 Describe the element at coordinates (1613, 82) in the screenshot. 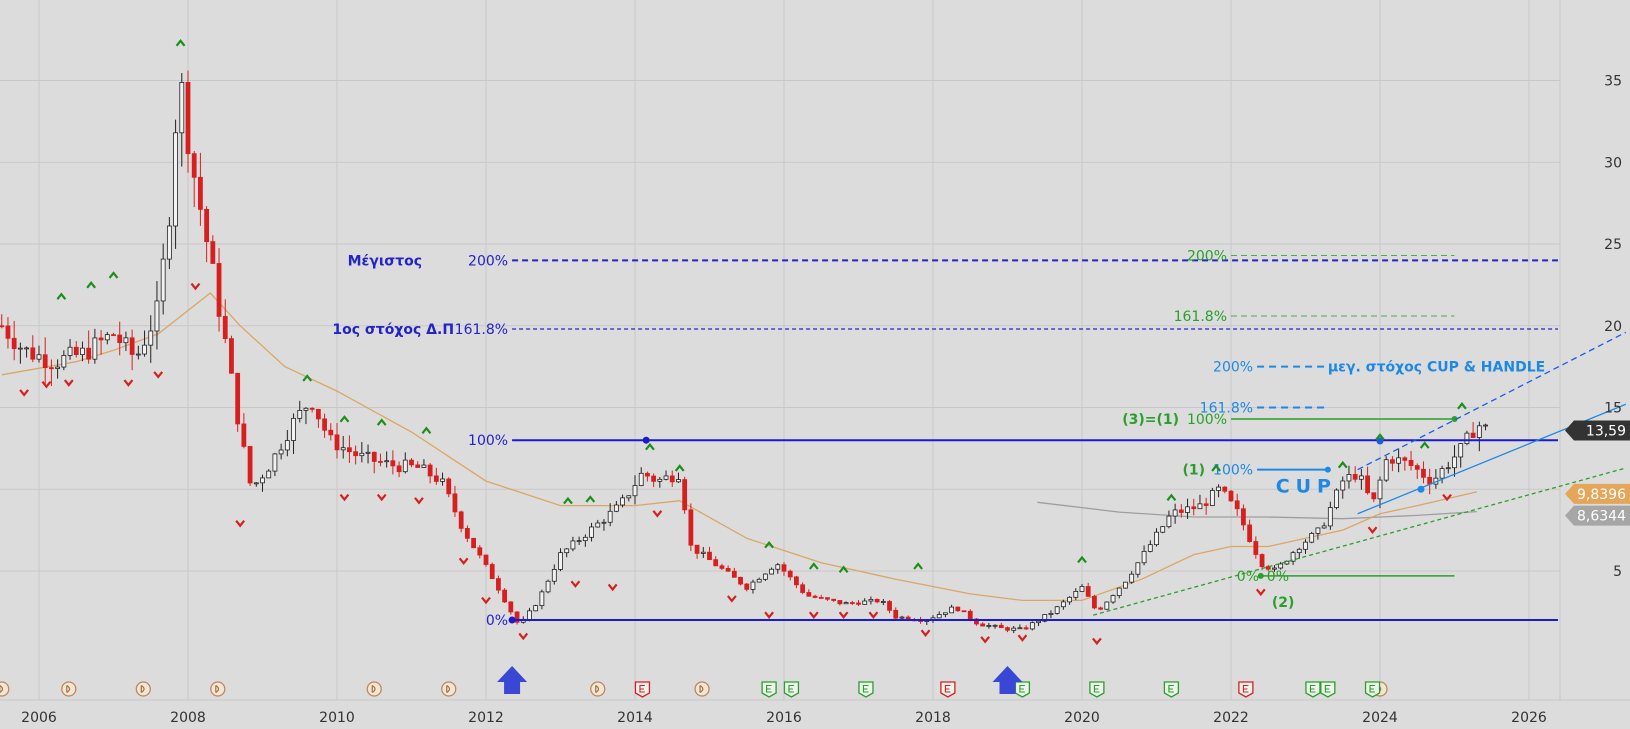

I see `y-tick-label: 35` at that location.